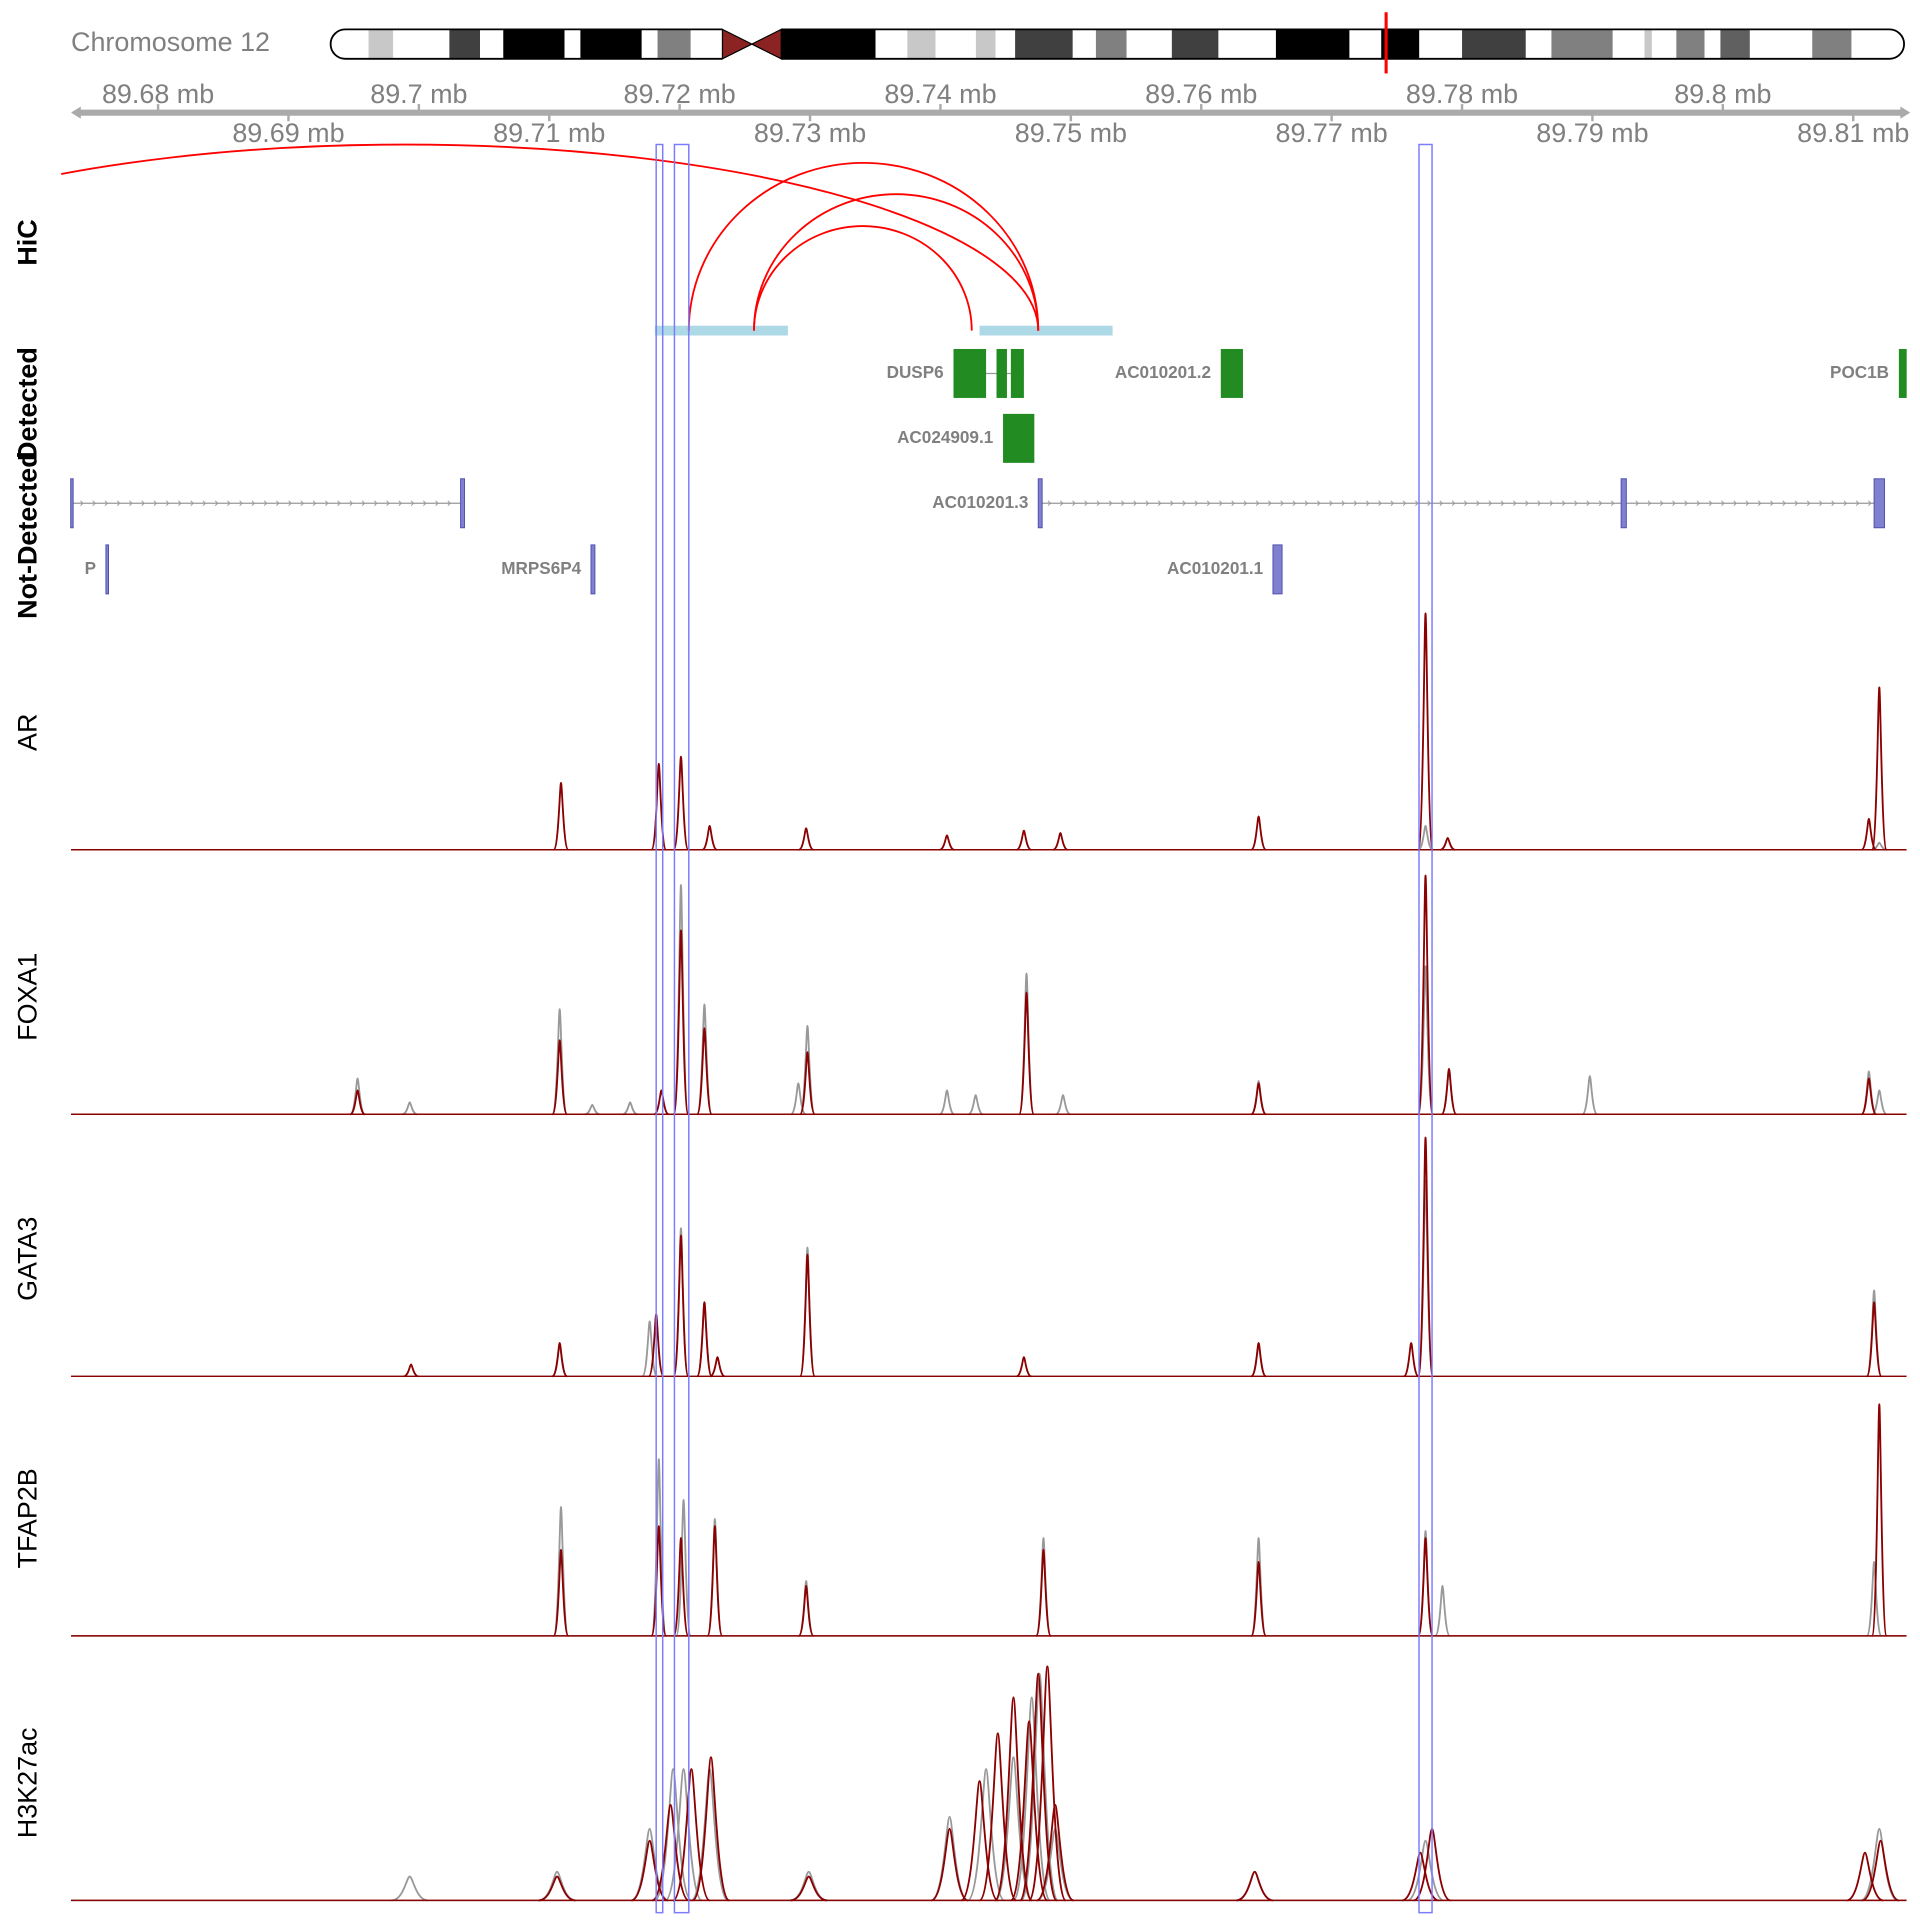  Describe the element at coordinates (1859, 372) in the screenshot. I see `gene-label: POC1B` at that location.